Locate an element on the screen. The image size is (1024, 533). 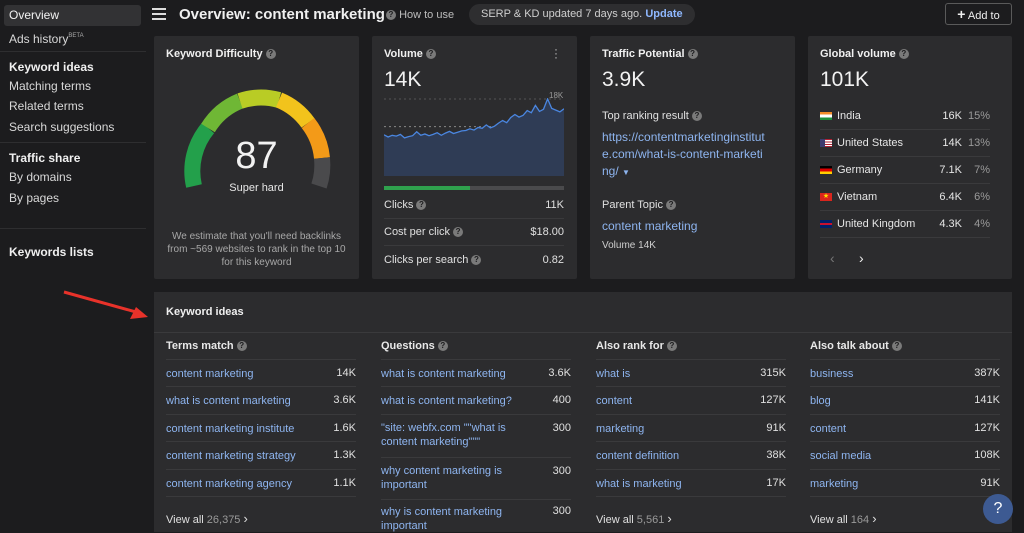
keyword-link: content marketing is located at coordinates (210, 374).